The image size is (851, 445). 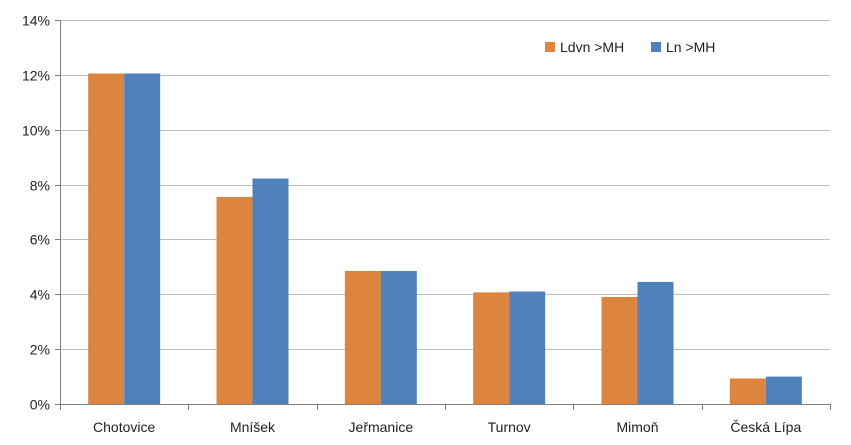 I want to click on legend: Ldvn >MH Ln >MH, so click(x=630, y=47).